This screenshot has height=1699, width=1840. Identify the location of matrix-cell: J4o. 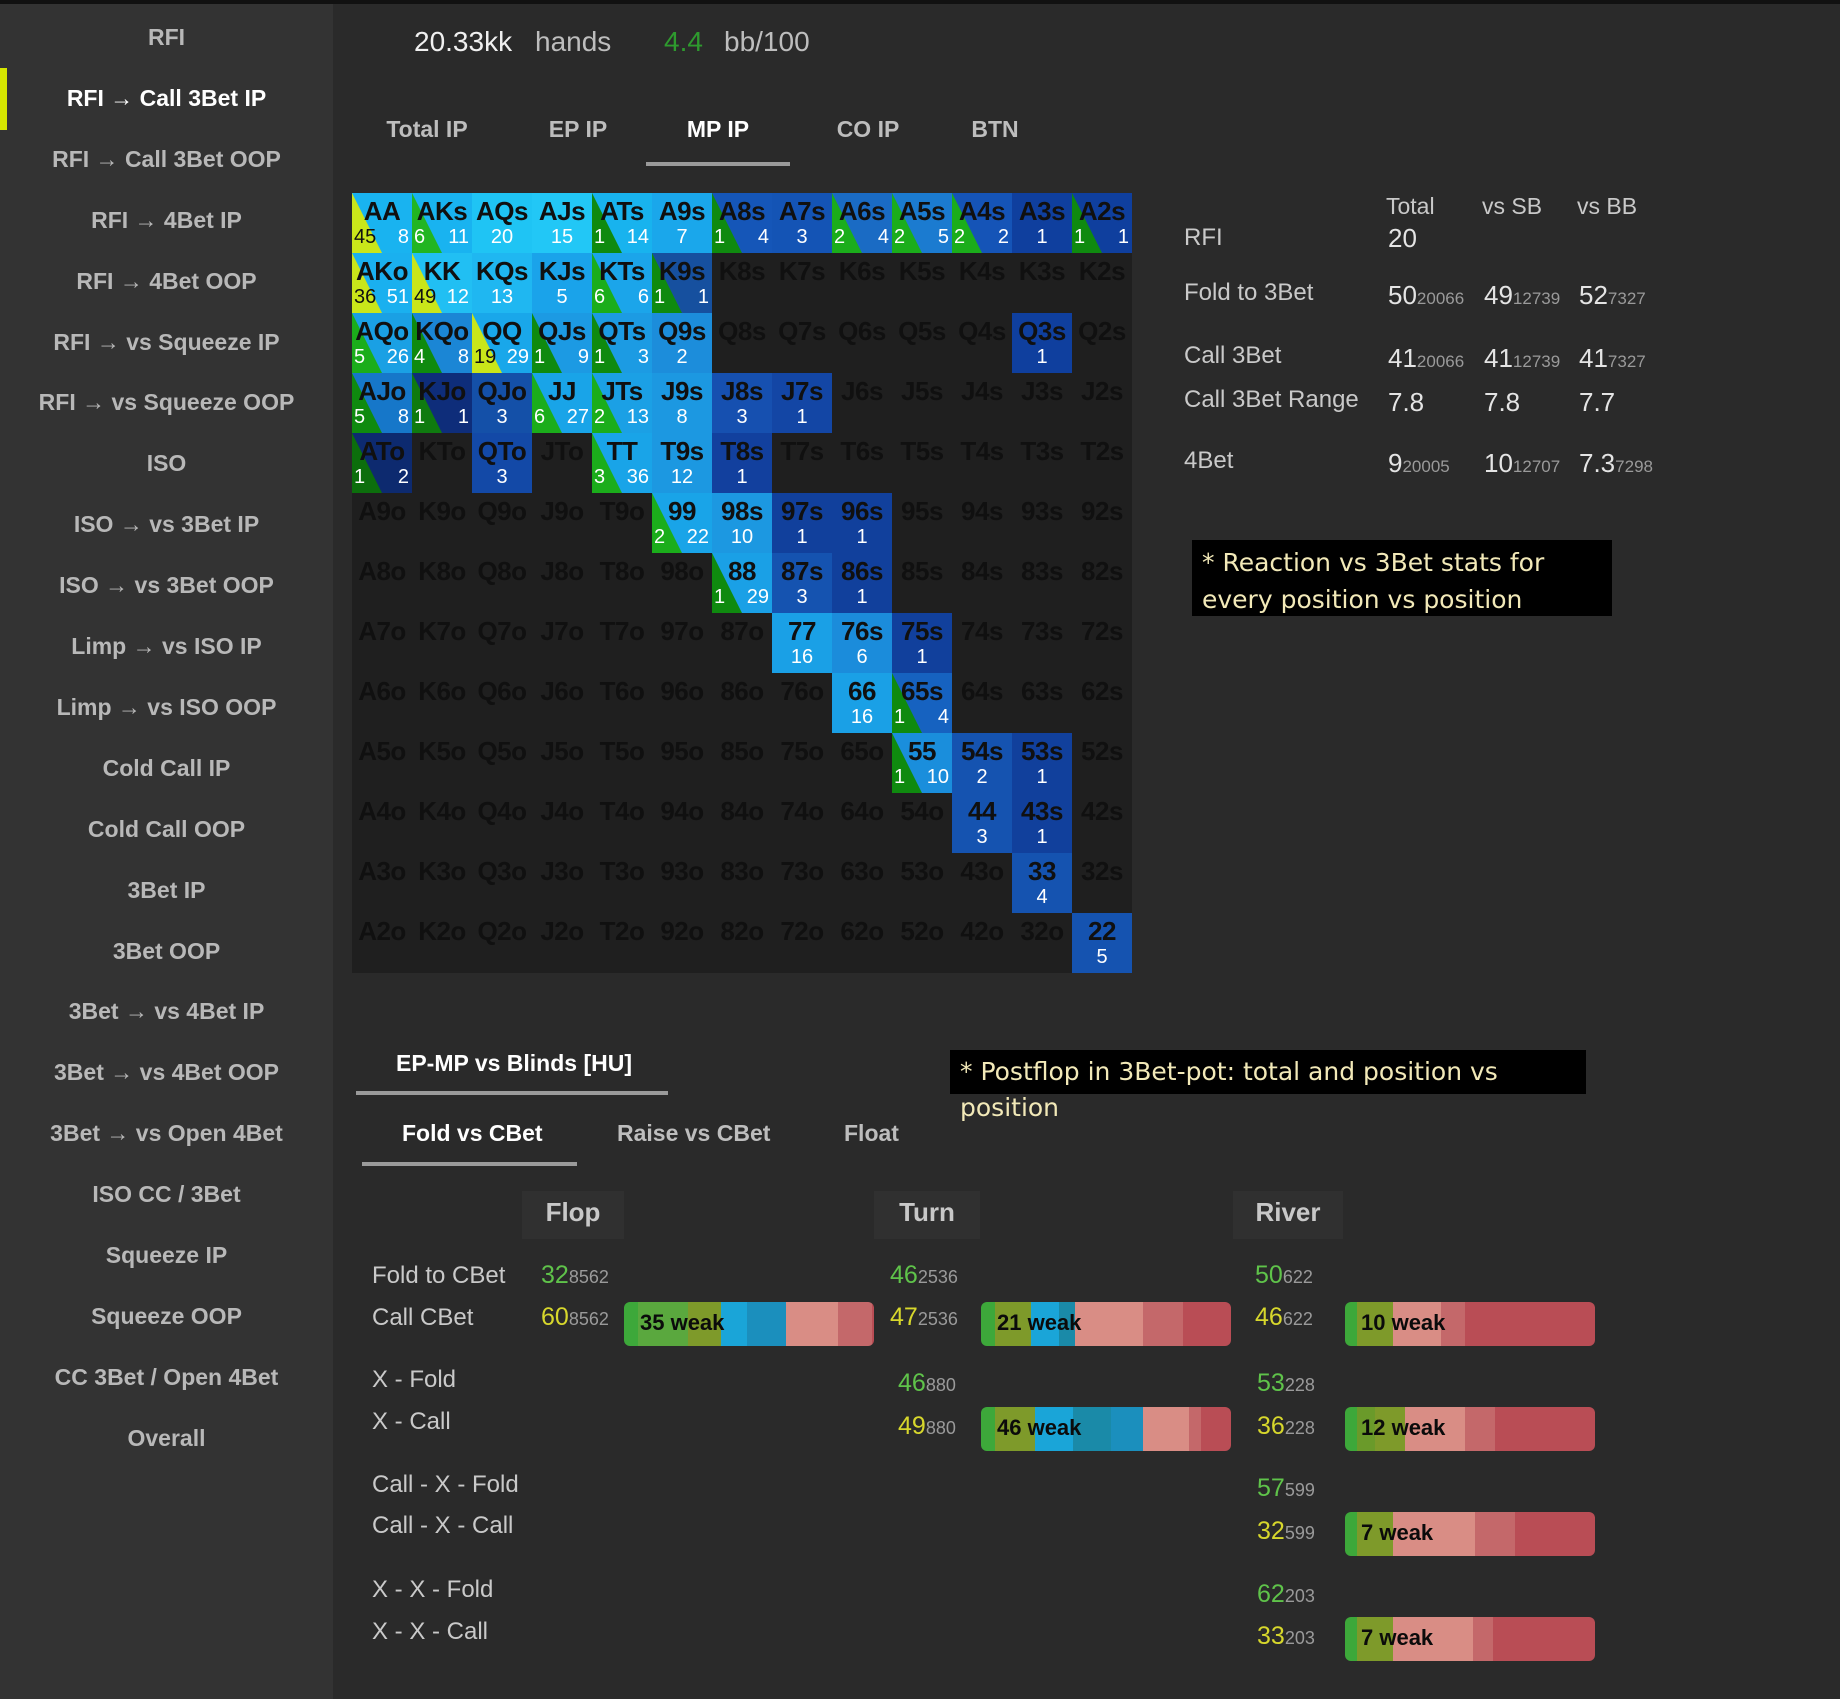
(562, 823).